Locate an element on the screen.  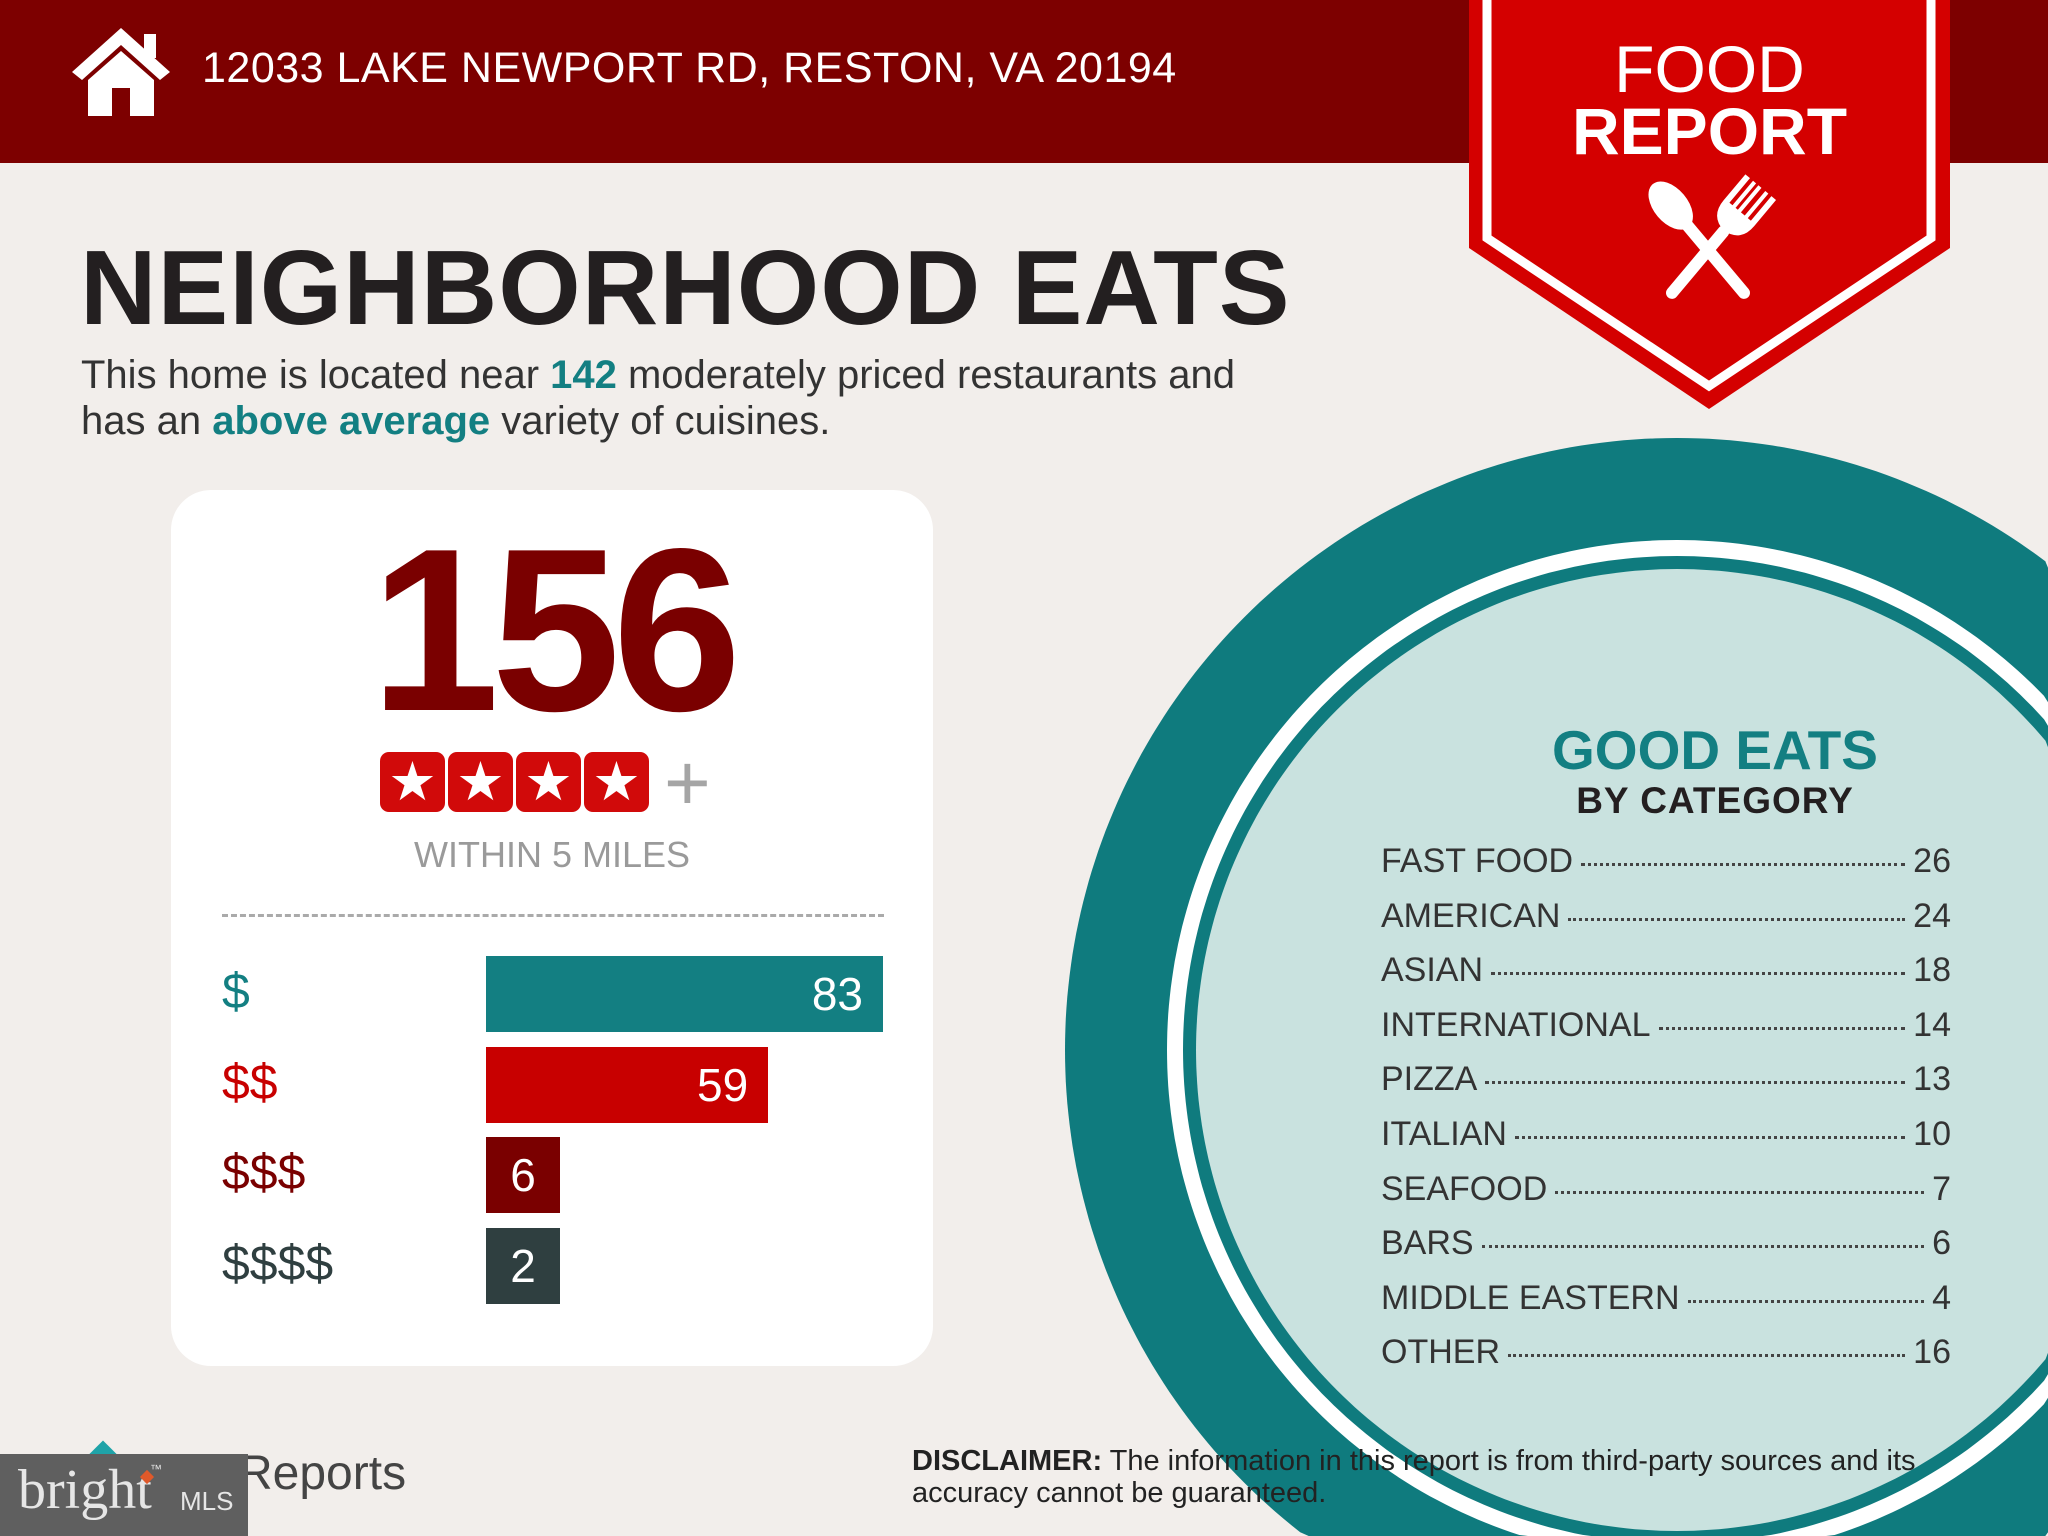
price-tier-bar: 6 is located at coordinates (523, 1175).